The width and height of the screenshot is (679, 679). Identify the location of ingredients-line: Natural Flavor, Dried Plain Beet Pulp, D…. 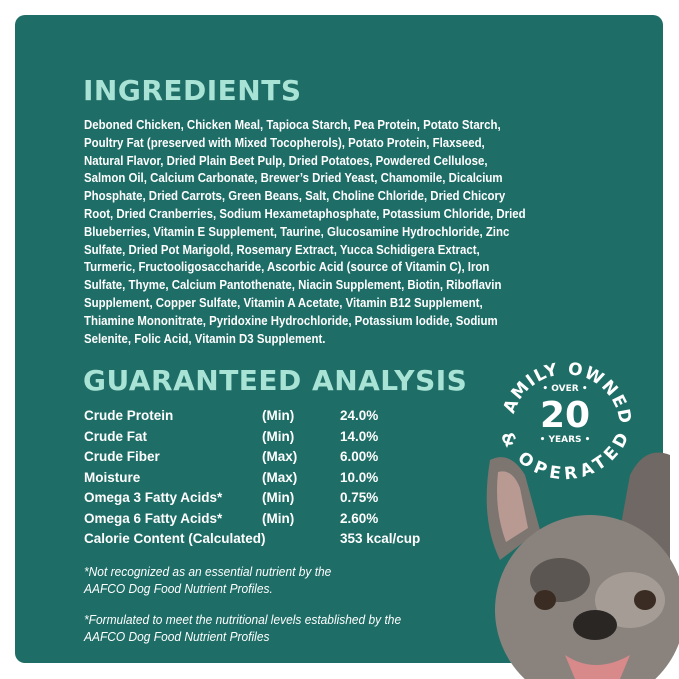
(286, 160).